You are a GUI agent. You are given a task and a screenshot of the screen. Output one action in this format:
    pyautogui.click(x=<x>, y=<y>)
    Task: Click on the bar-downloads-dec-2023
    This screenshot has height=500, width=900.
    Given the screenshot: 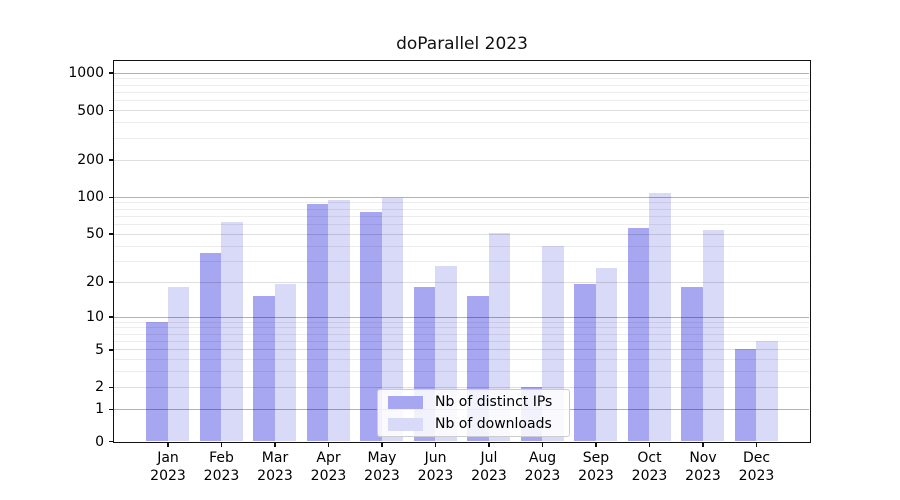 What is the action you would take?
    pyautogui.click(x=767, y=391)
    